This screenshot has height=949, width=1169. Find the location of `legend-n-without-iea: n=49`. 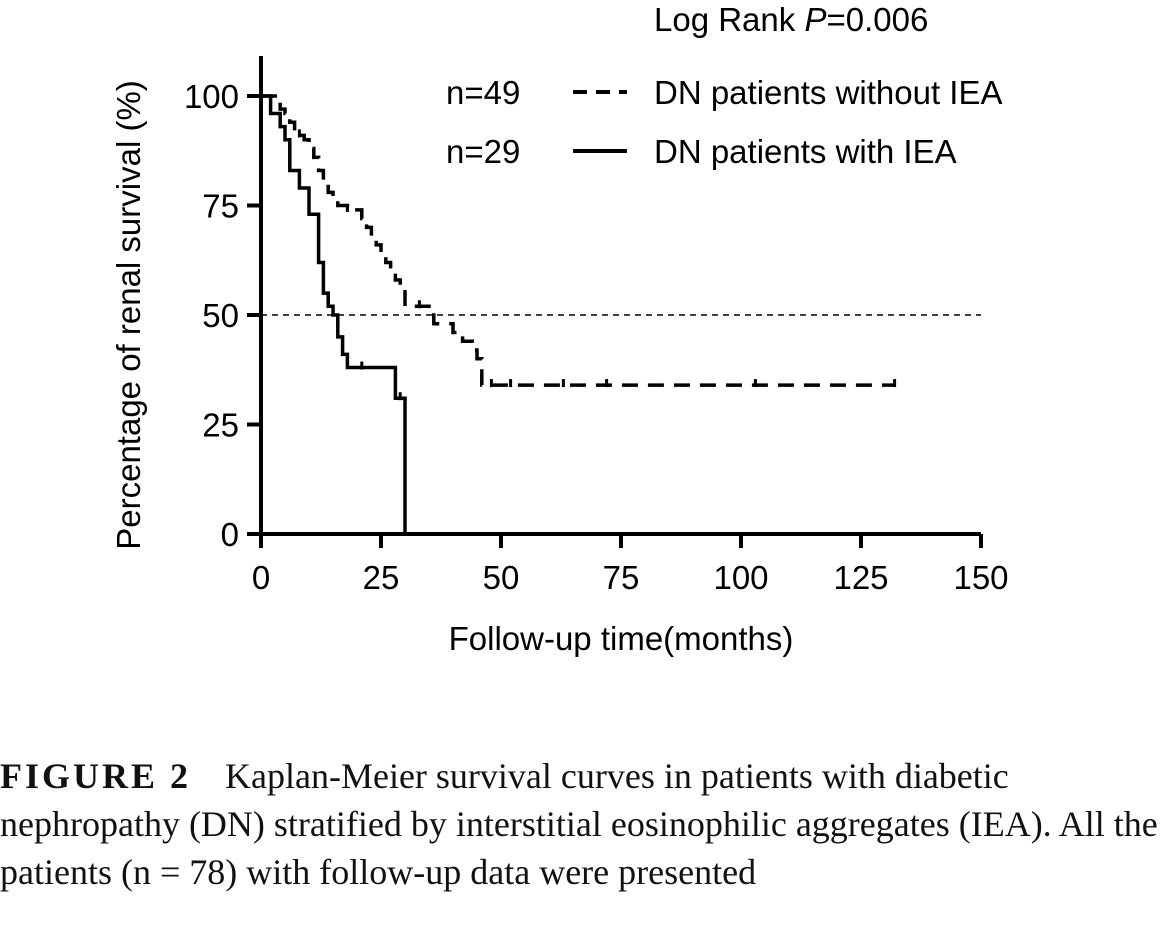

legend-n-without-iea: n=49 is located at coordinates (483, 92).